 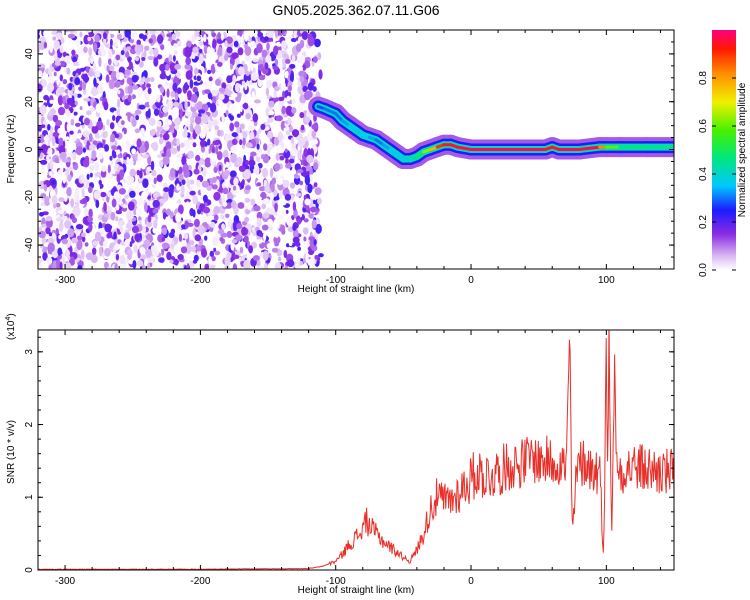 I want to click on frequency-ridge, so click(x=491, y=133).